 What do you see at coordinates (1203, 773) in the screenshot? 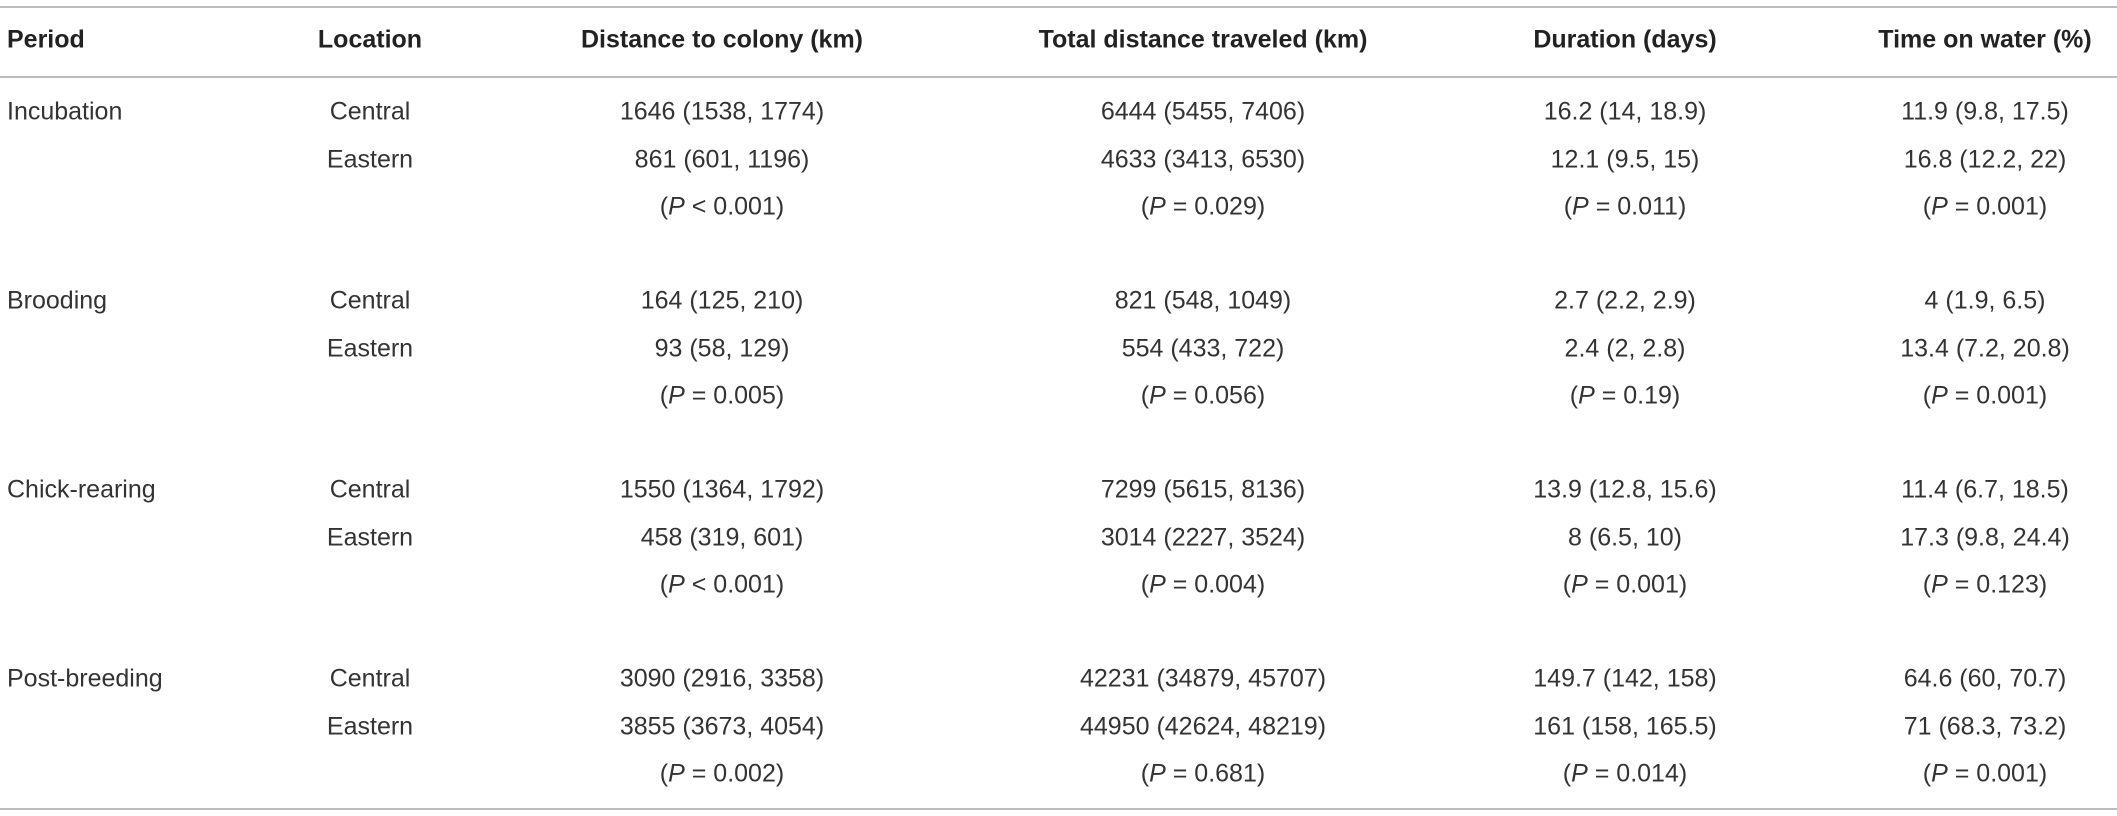
I see `p-value-cell: (P = 0.681)` at bounding box center [1203, 773].